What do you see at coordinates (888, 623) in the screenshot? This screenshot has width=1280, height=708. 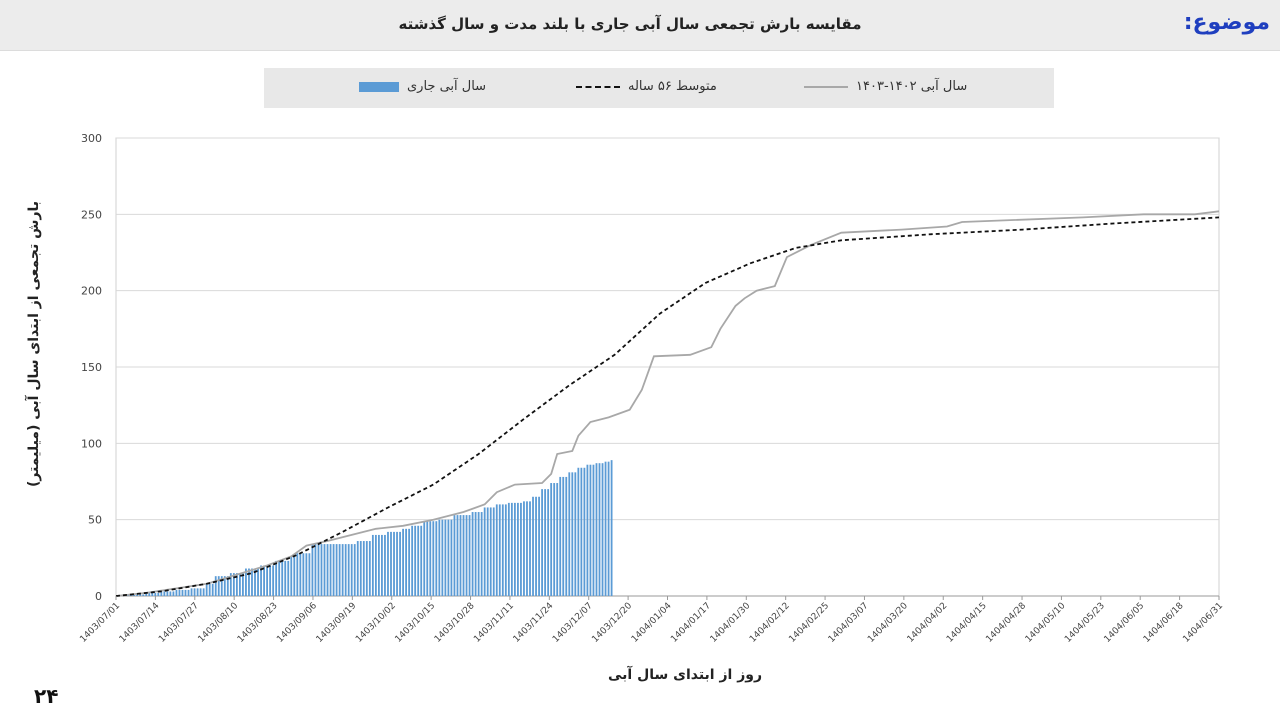 I see `x-tick-label: 1404/03/20` at bounding box center [888, 623].